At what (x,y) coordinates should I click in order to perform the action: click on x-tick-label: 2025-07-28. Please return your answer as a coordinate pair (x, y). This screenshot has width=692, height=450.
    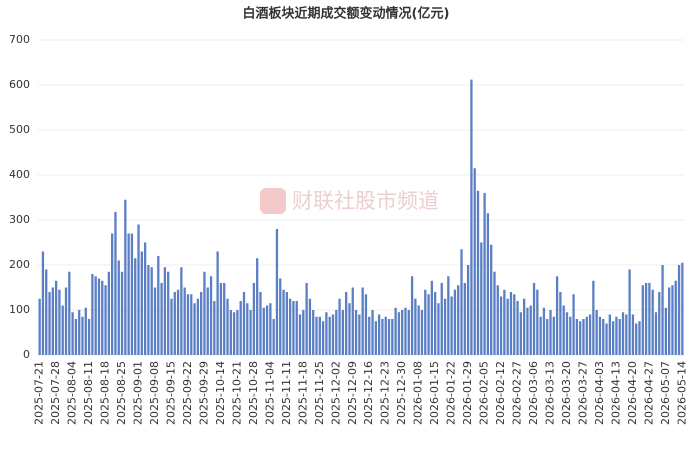
    Looking at the image, I should click on (55, 393).